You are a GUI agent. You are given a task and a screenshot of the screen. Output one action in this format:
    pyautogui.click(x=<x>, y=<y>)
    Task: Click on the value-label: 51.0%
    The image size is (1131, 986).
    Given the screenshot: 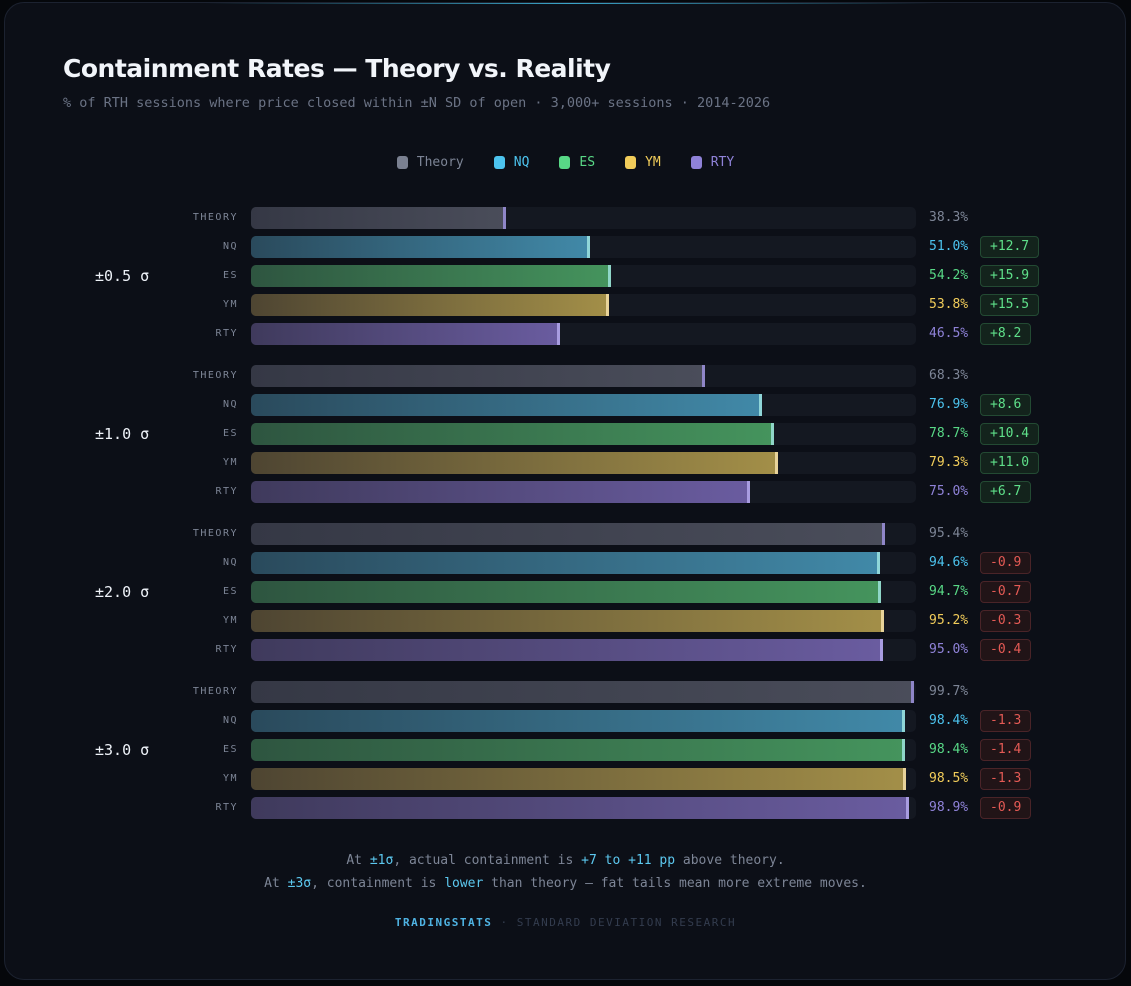 What is the action you would take?
    pyautogui.click(x=949, y=246)
    